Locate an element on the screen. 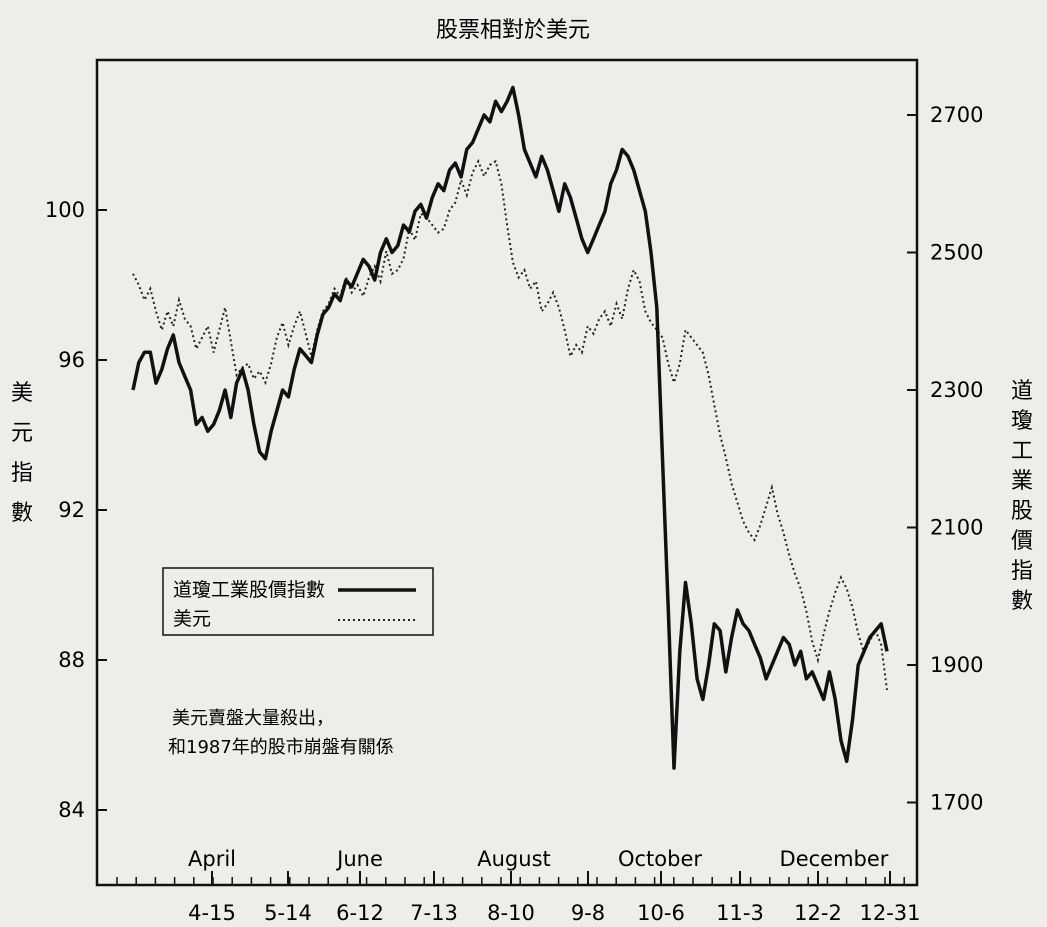 The width and height of the screenshot is (1047, 927). bottom-tick-label: 12-2 is located at coordinates (818, 913).